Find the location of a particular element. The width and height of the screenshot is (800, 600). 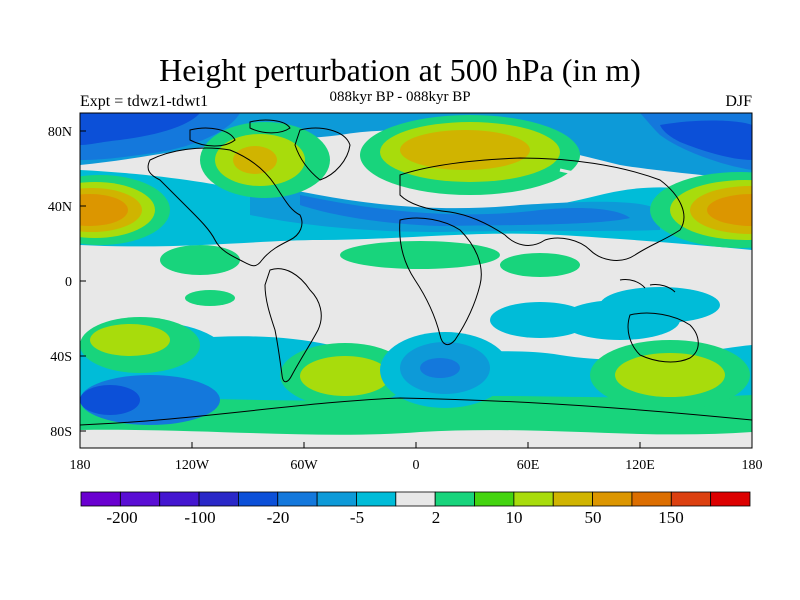

latitude-axis: 80N 40N 0 40S 80S is located at coordinates (67, 282).